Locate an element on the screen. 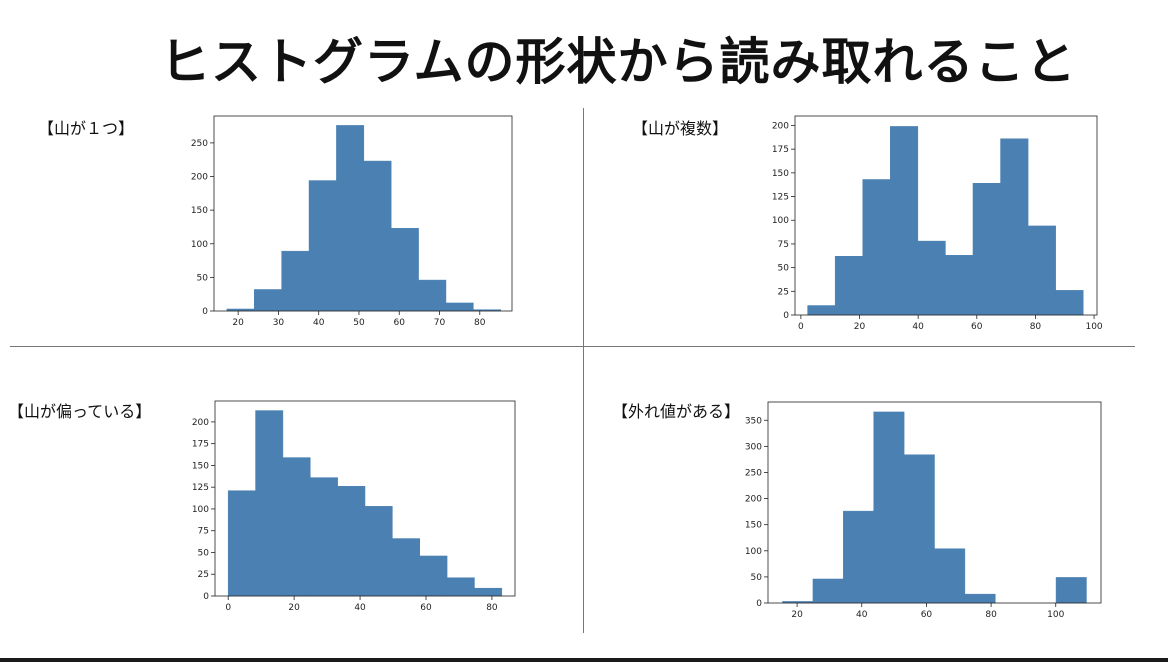  panel-label-outlier: 【外れ値がある】 is located at coordinates (676, 411).